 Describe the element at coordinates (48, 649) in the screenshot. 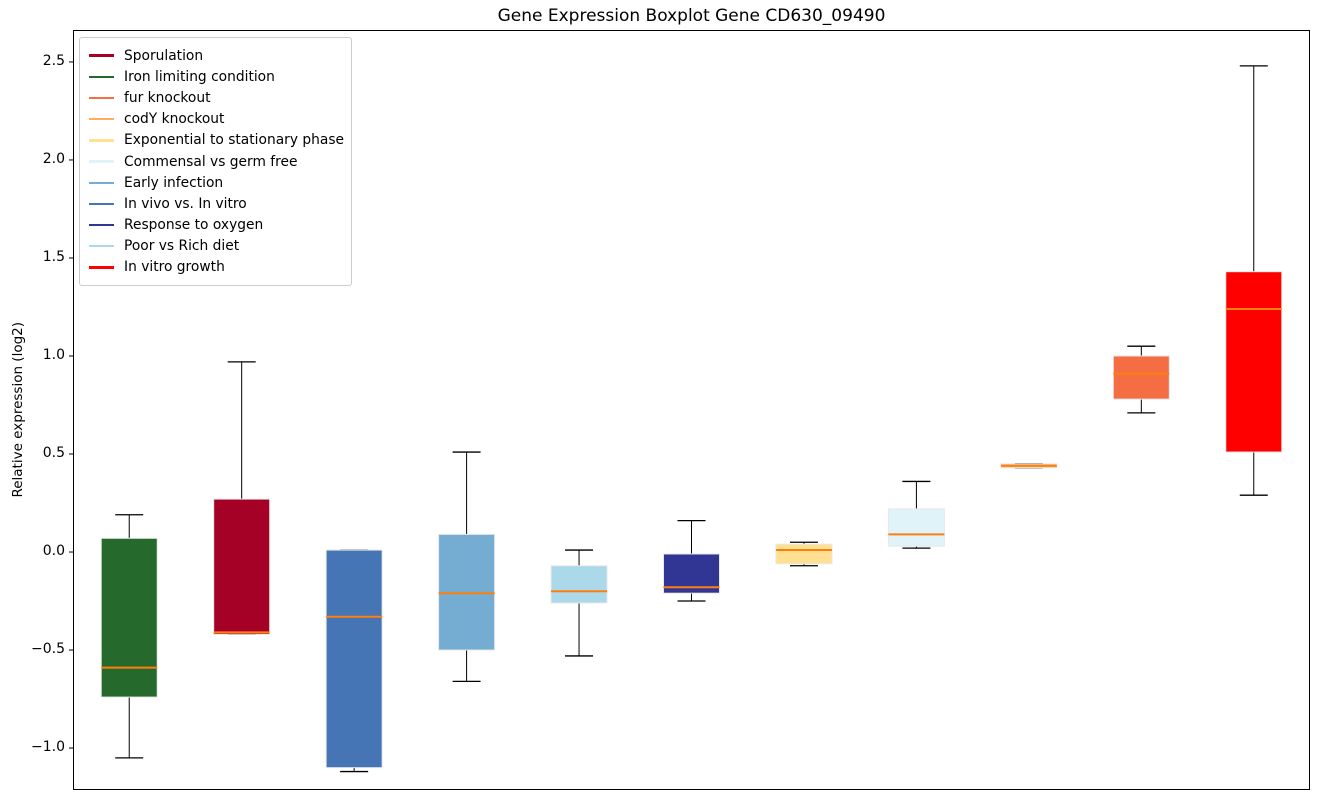

I see `y-tick-label: −0.5` at that location.